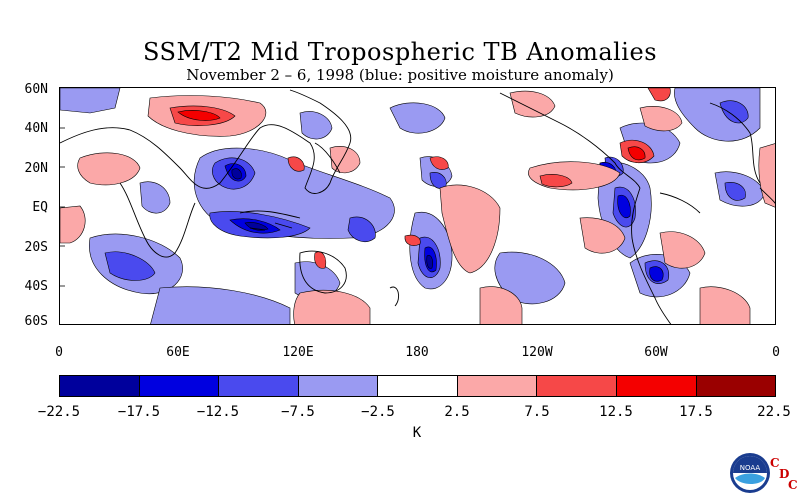 This screenshot has width=800, height=500. What do you see at coordinates (36, 89) in the screenshot?
I see `lat-label-60n: 60N` at bounding box center [36, 89].